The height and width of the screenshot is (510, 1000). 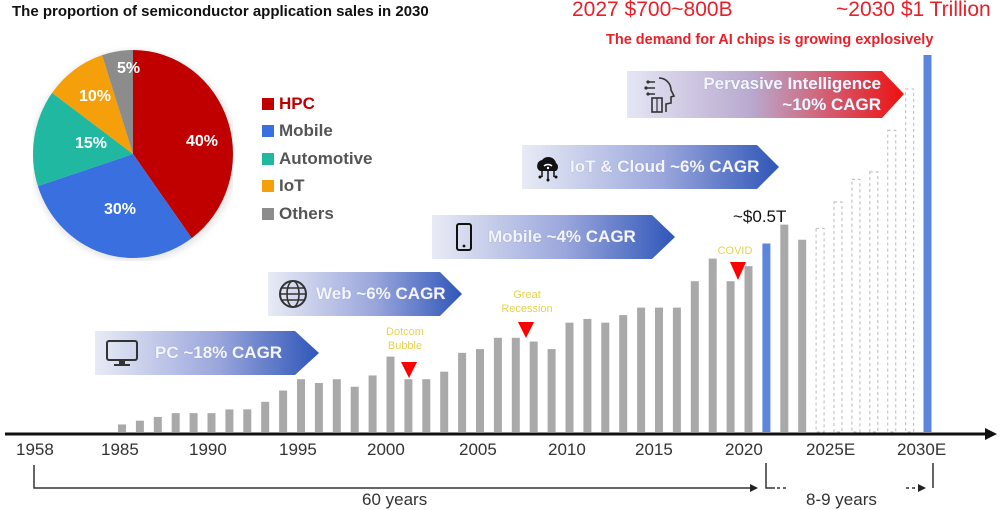 What do you see at coordinates (770, 476) in the screenshot?
I see `span-8-years-bracket-left` at bounding box center [770, 476].